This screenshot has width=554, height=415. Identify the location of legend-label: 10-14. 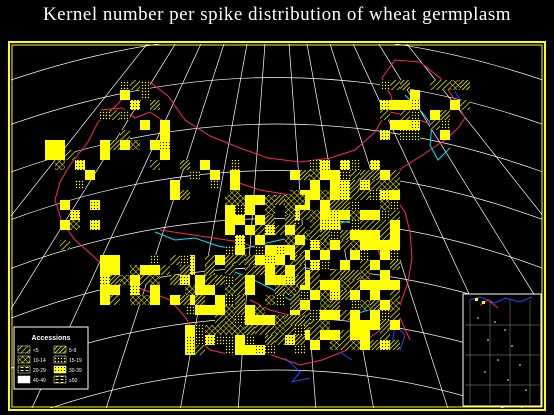
(39, 361).